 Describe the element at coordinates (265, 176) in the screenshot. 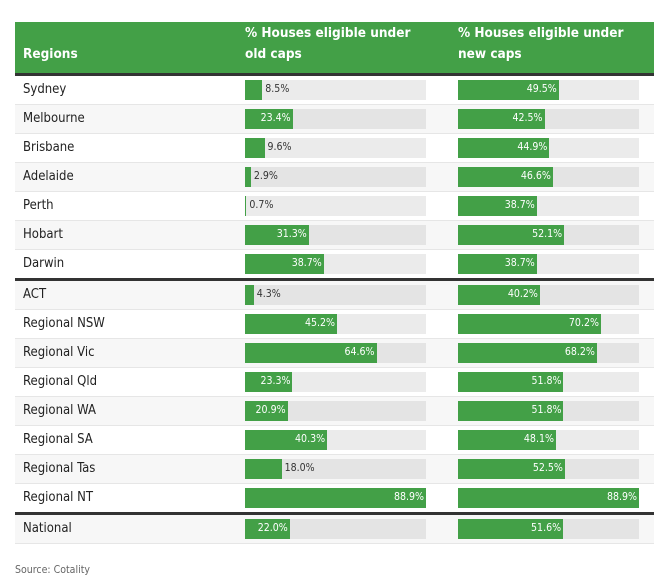

I see `value-label-old: 2.9%` at that location.